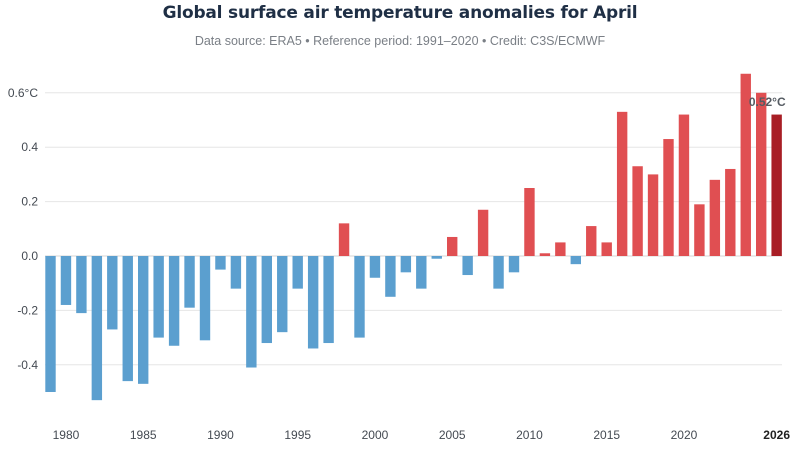  I want to click on x-tick-label: 1985, so click(143, 435).